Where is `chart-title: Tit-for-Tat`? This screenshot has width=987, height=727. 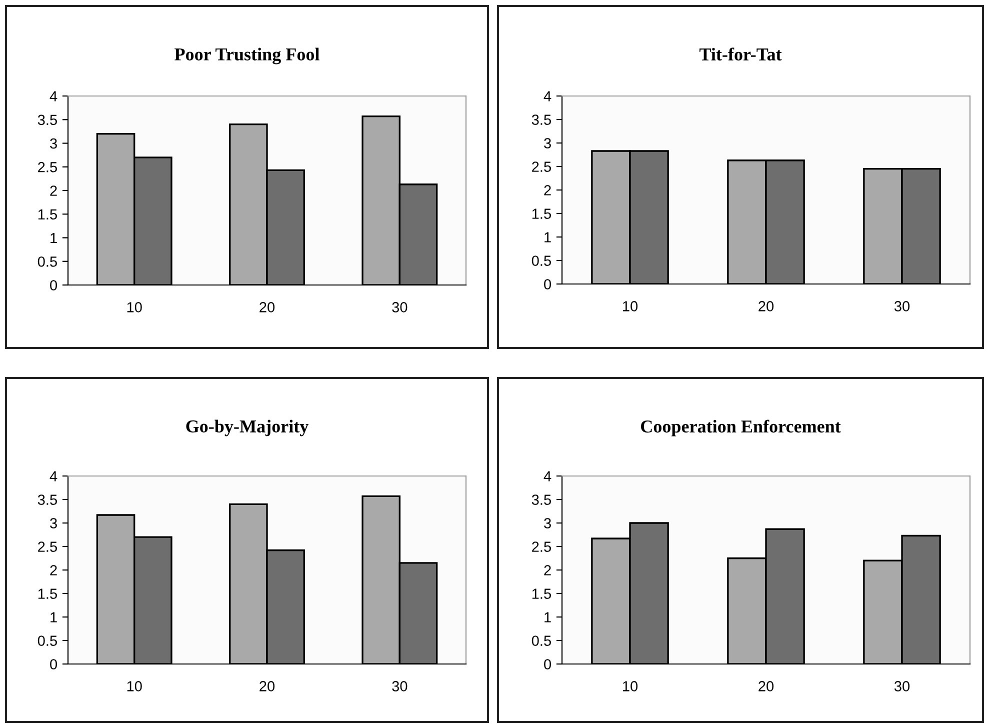
chart-title: Tit-for-Tat is located at coordinates (740, 54).